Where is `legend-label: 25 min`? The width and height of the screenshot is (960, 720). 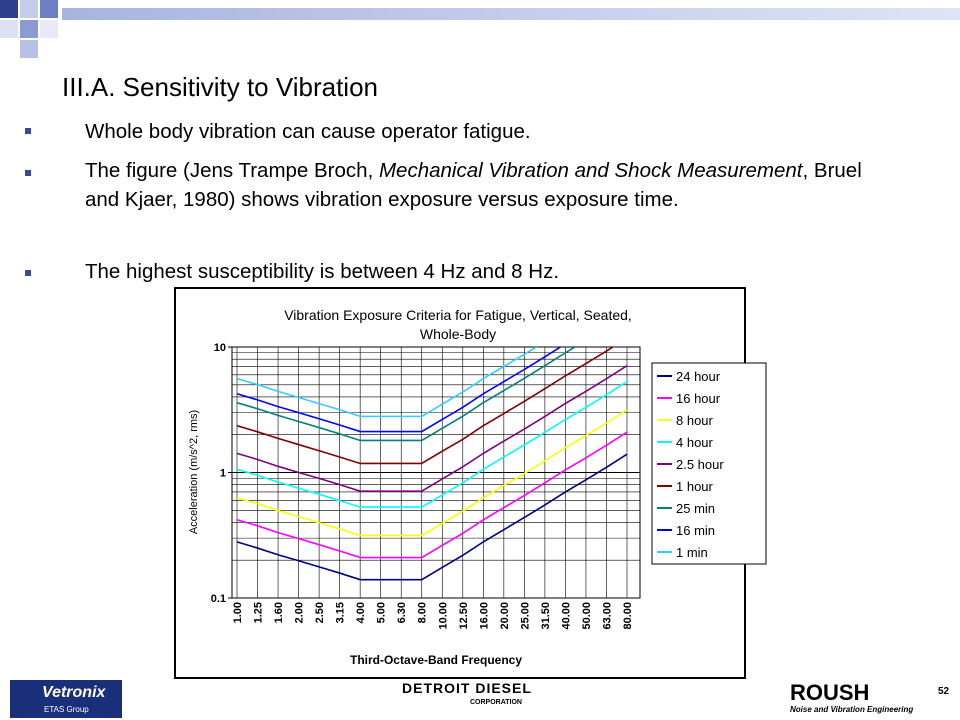
legend-label: 25 min is located at coordinates (695, 508).